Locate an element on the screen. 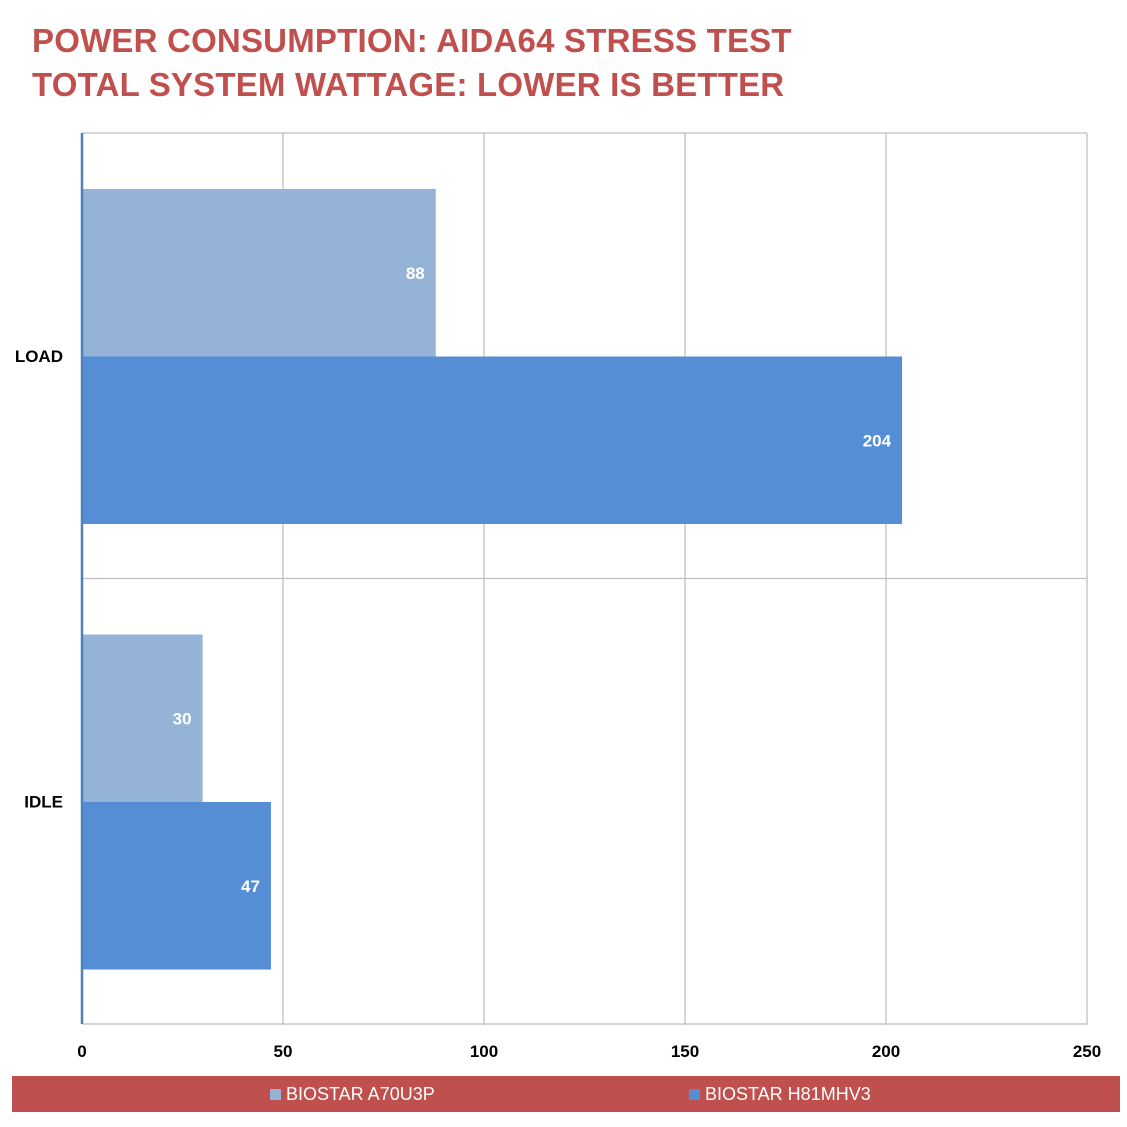 This screenshot has width=1127, height=1127. data-label-load-biostar-h81mhv3: 204 is located at coordinates (877, 440).